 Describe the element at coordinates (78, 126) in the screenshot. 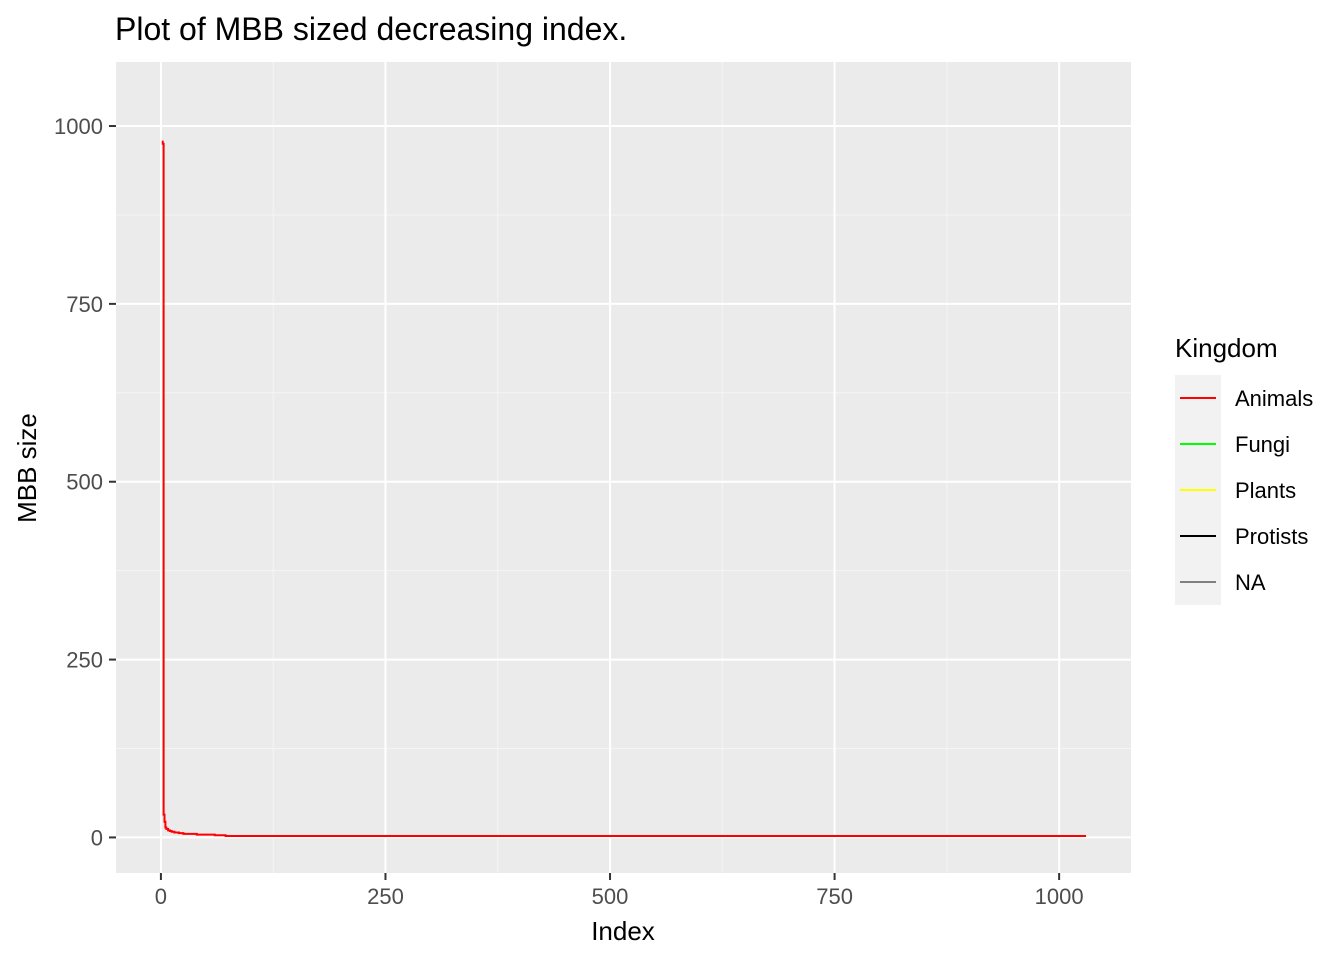

I see `y-tick-label: 1000` at that location.